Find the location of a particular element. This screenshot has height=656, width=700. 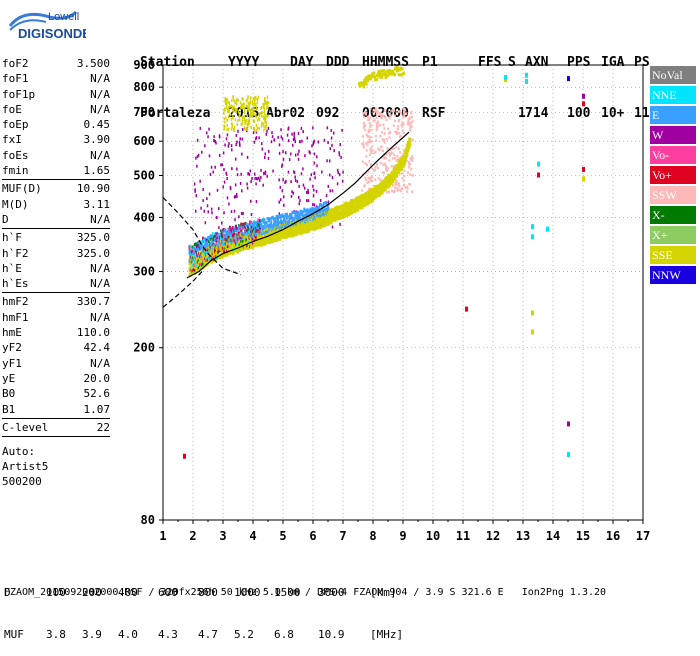

footer-d-3: 400 is located at coordinates (128, 592).